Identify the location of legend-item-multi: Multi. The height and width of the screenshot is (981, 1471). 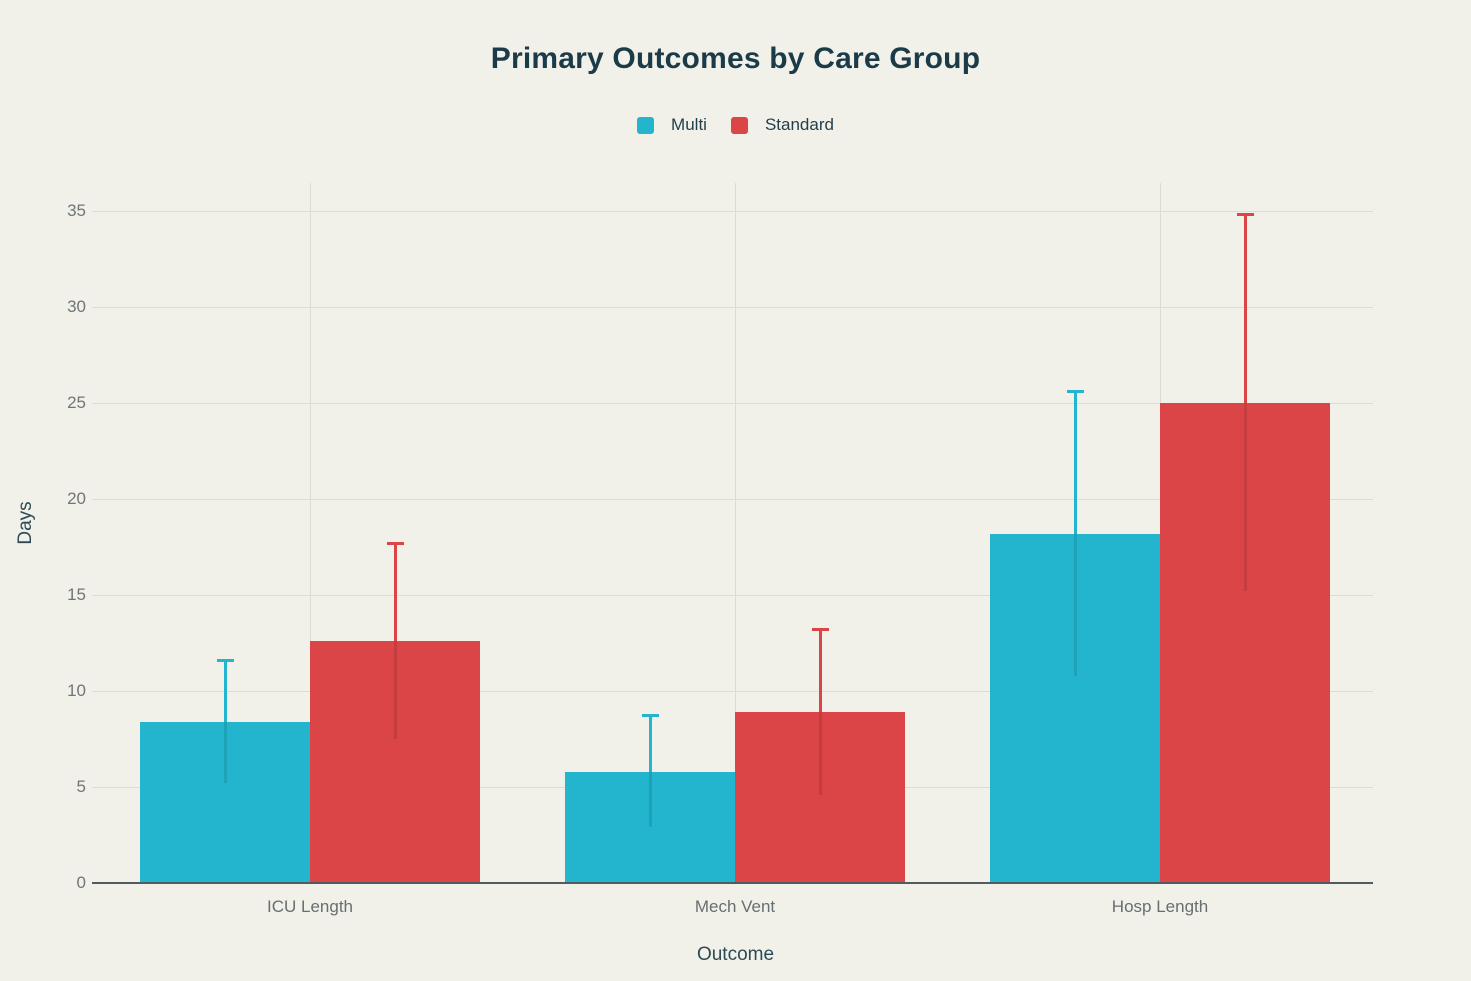
(672, 125).